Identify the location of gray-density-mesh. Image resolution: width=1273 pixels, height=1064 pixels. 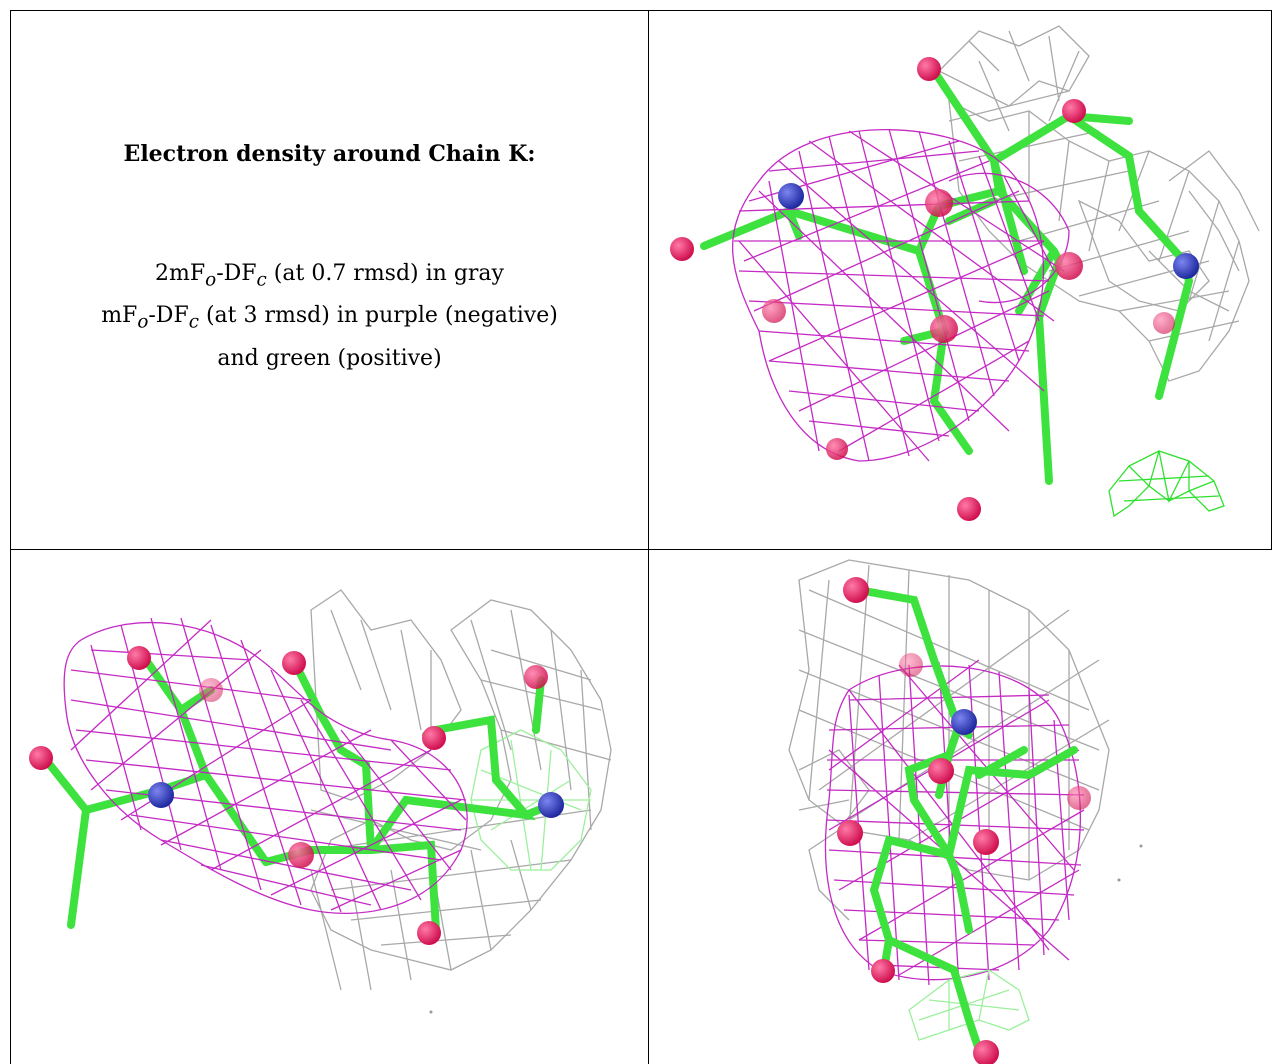
(949, 740).